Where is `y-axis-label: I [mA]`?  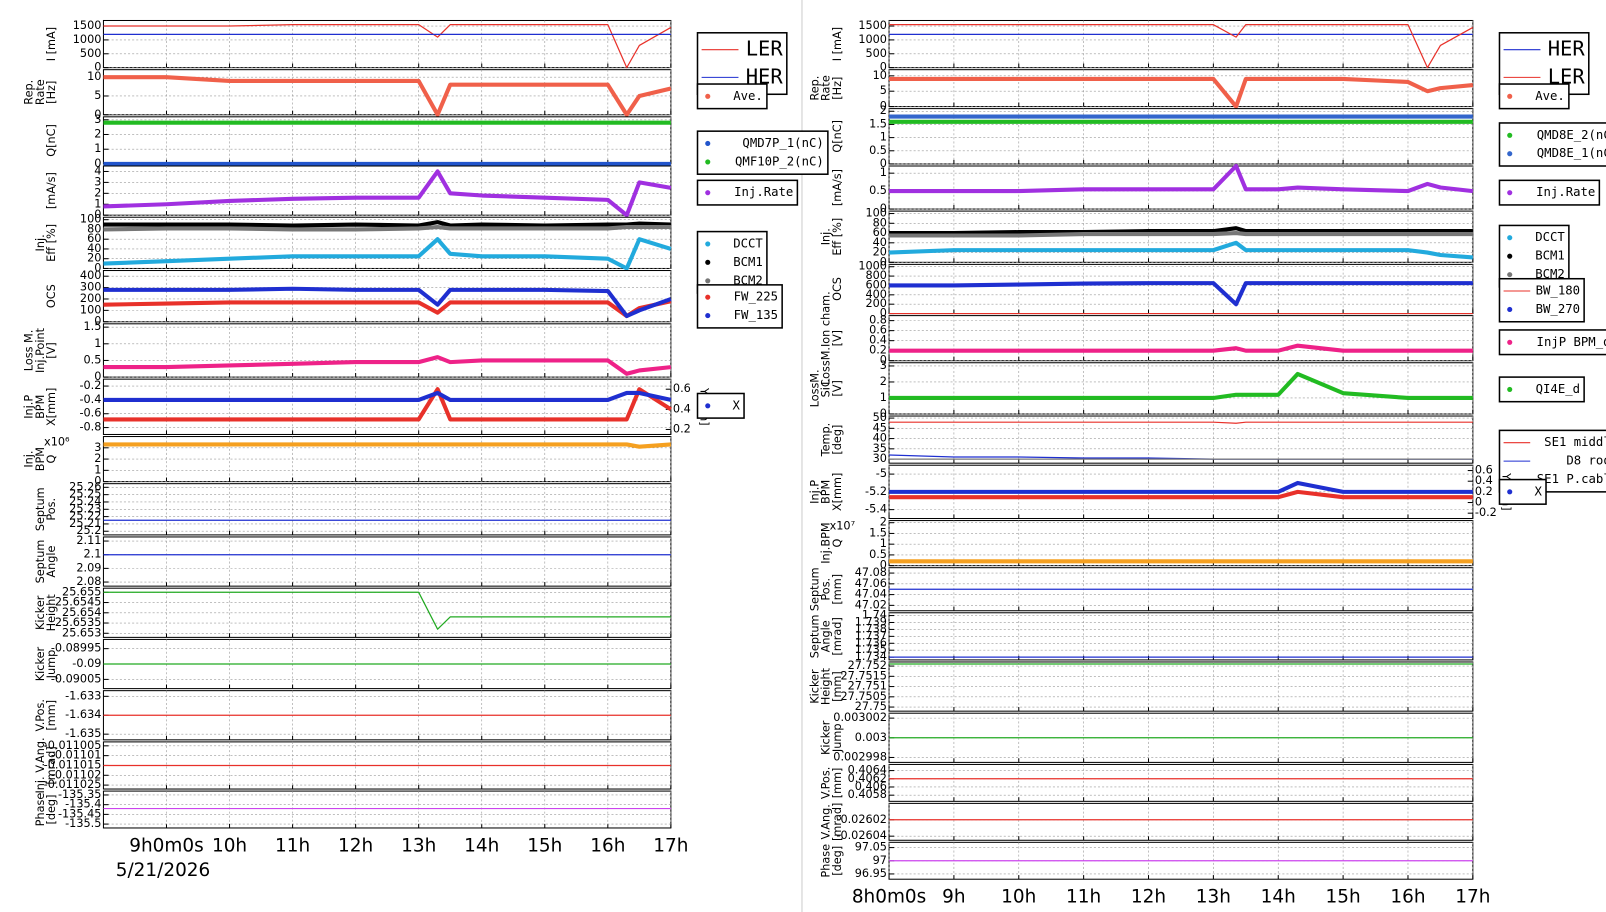
y-axis-label: I [mA] is located at coordinates (51, 44).